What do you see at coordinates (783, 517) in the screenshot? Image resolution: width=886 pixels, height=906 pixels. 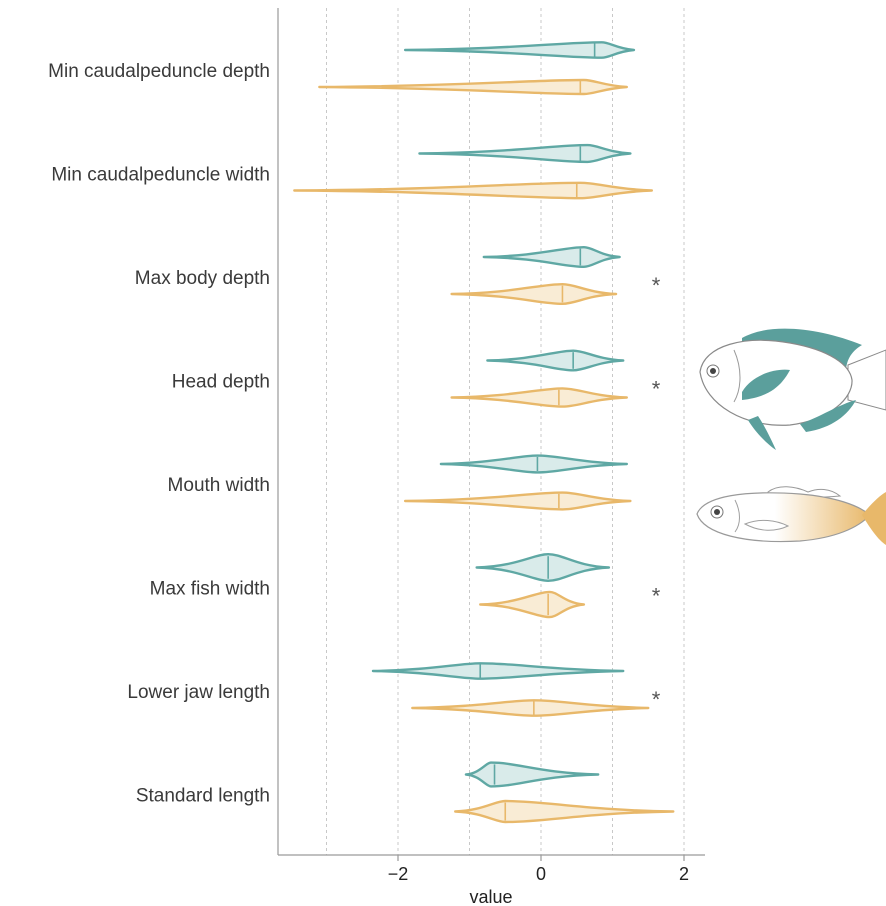 I see `fish-body` at bounding box center [783, 517].